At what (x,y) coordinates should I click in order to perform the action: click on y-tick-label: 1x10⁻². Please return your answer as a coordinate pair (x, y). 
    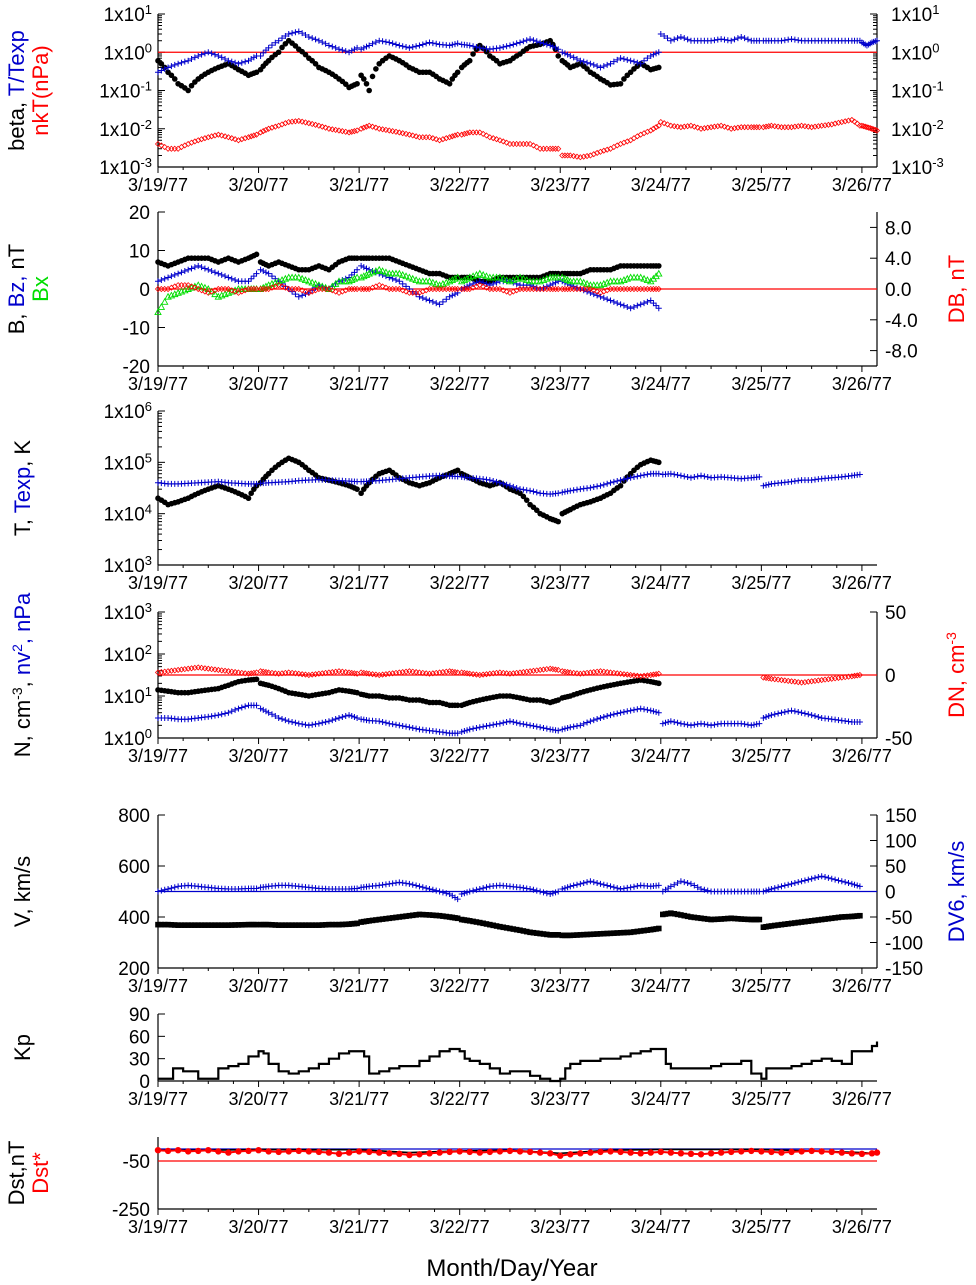
    Looking at the image, I should click on (125, 128).